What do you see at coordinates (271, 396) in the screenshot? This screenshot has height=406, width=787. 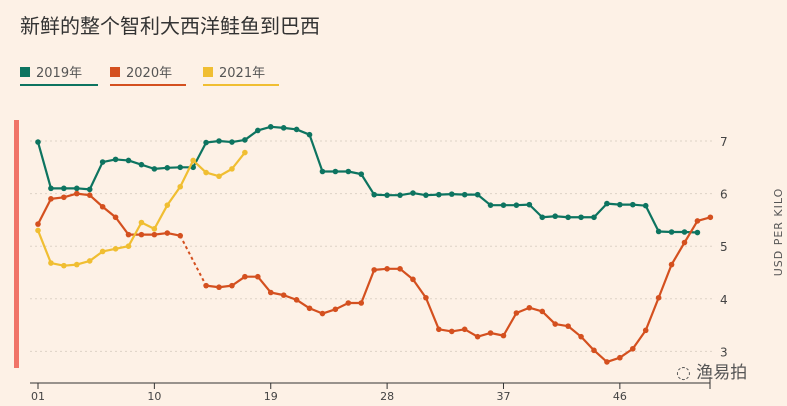 I see `x-tick-label: 19` at bounding box center [271, 396].